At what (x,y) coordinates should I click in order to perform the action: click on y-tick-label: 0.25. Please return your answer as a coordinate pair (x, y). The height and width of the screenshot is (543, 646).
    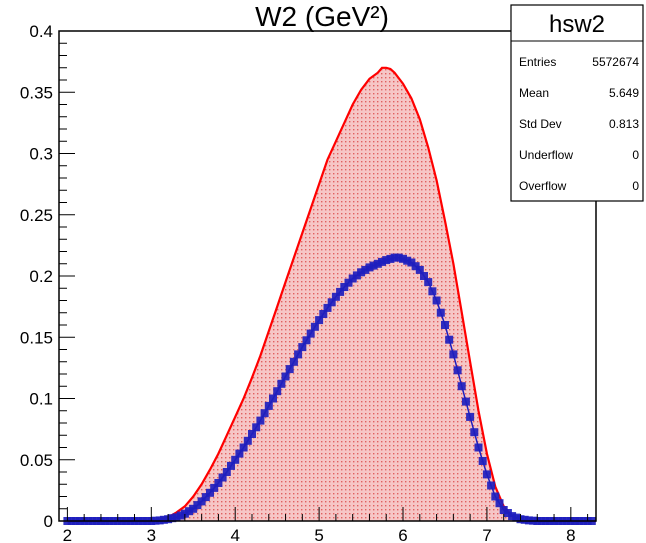
    Looking at the image, I should click on (36, 215).